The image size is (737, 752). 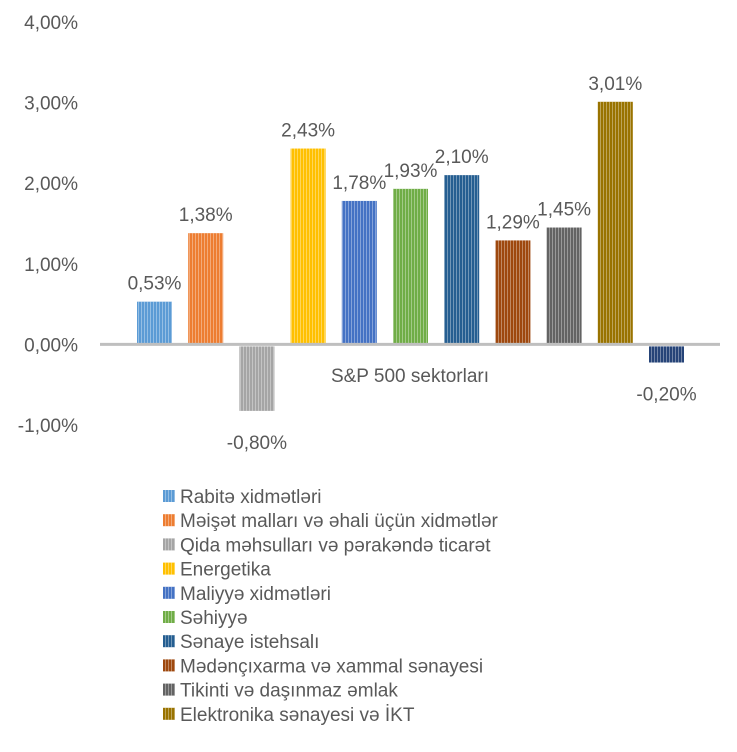 What do you see at coordinates (410, 376) in the screenshot?
I see `category-label: S&P 500 sektorları` at bounding box center [410, 376].